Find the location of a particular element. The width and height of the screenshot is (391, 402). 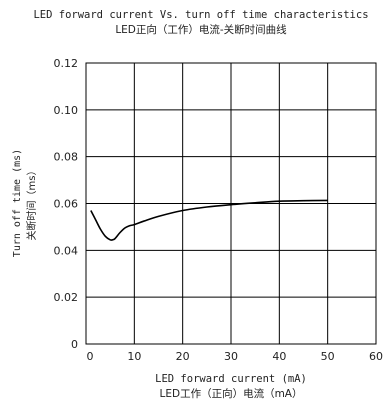

x-tick-label: 10 is located at coordinates (134, 356).